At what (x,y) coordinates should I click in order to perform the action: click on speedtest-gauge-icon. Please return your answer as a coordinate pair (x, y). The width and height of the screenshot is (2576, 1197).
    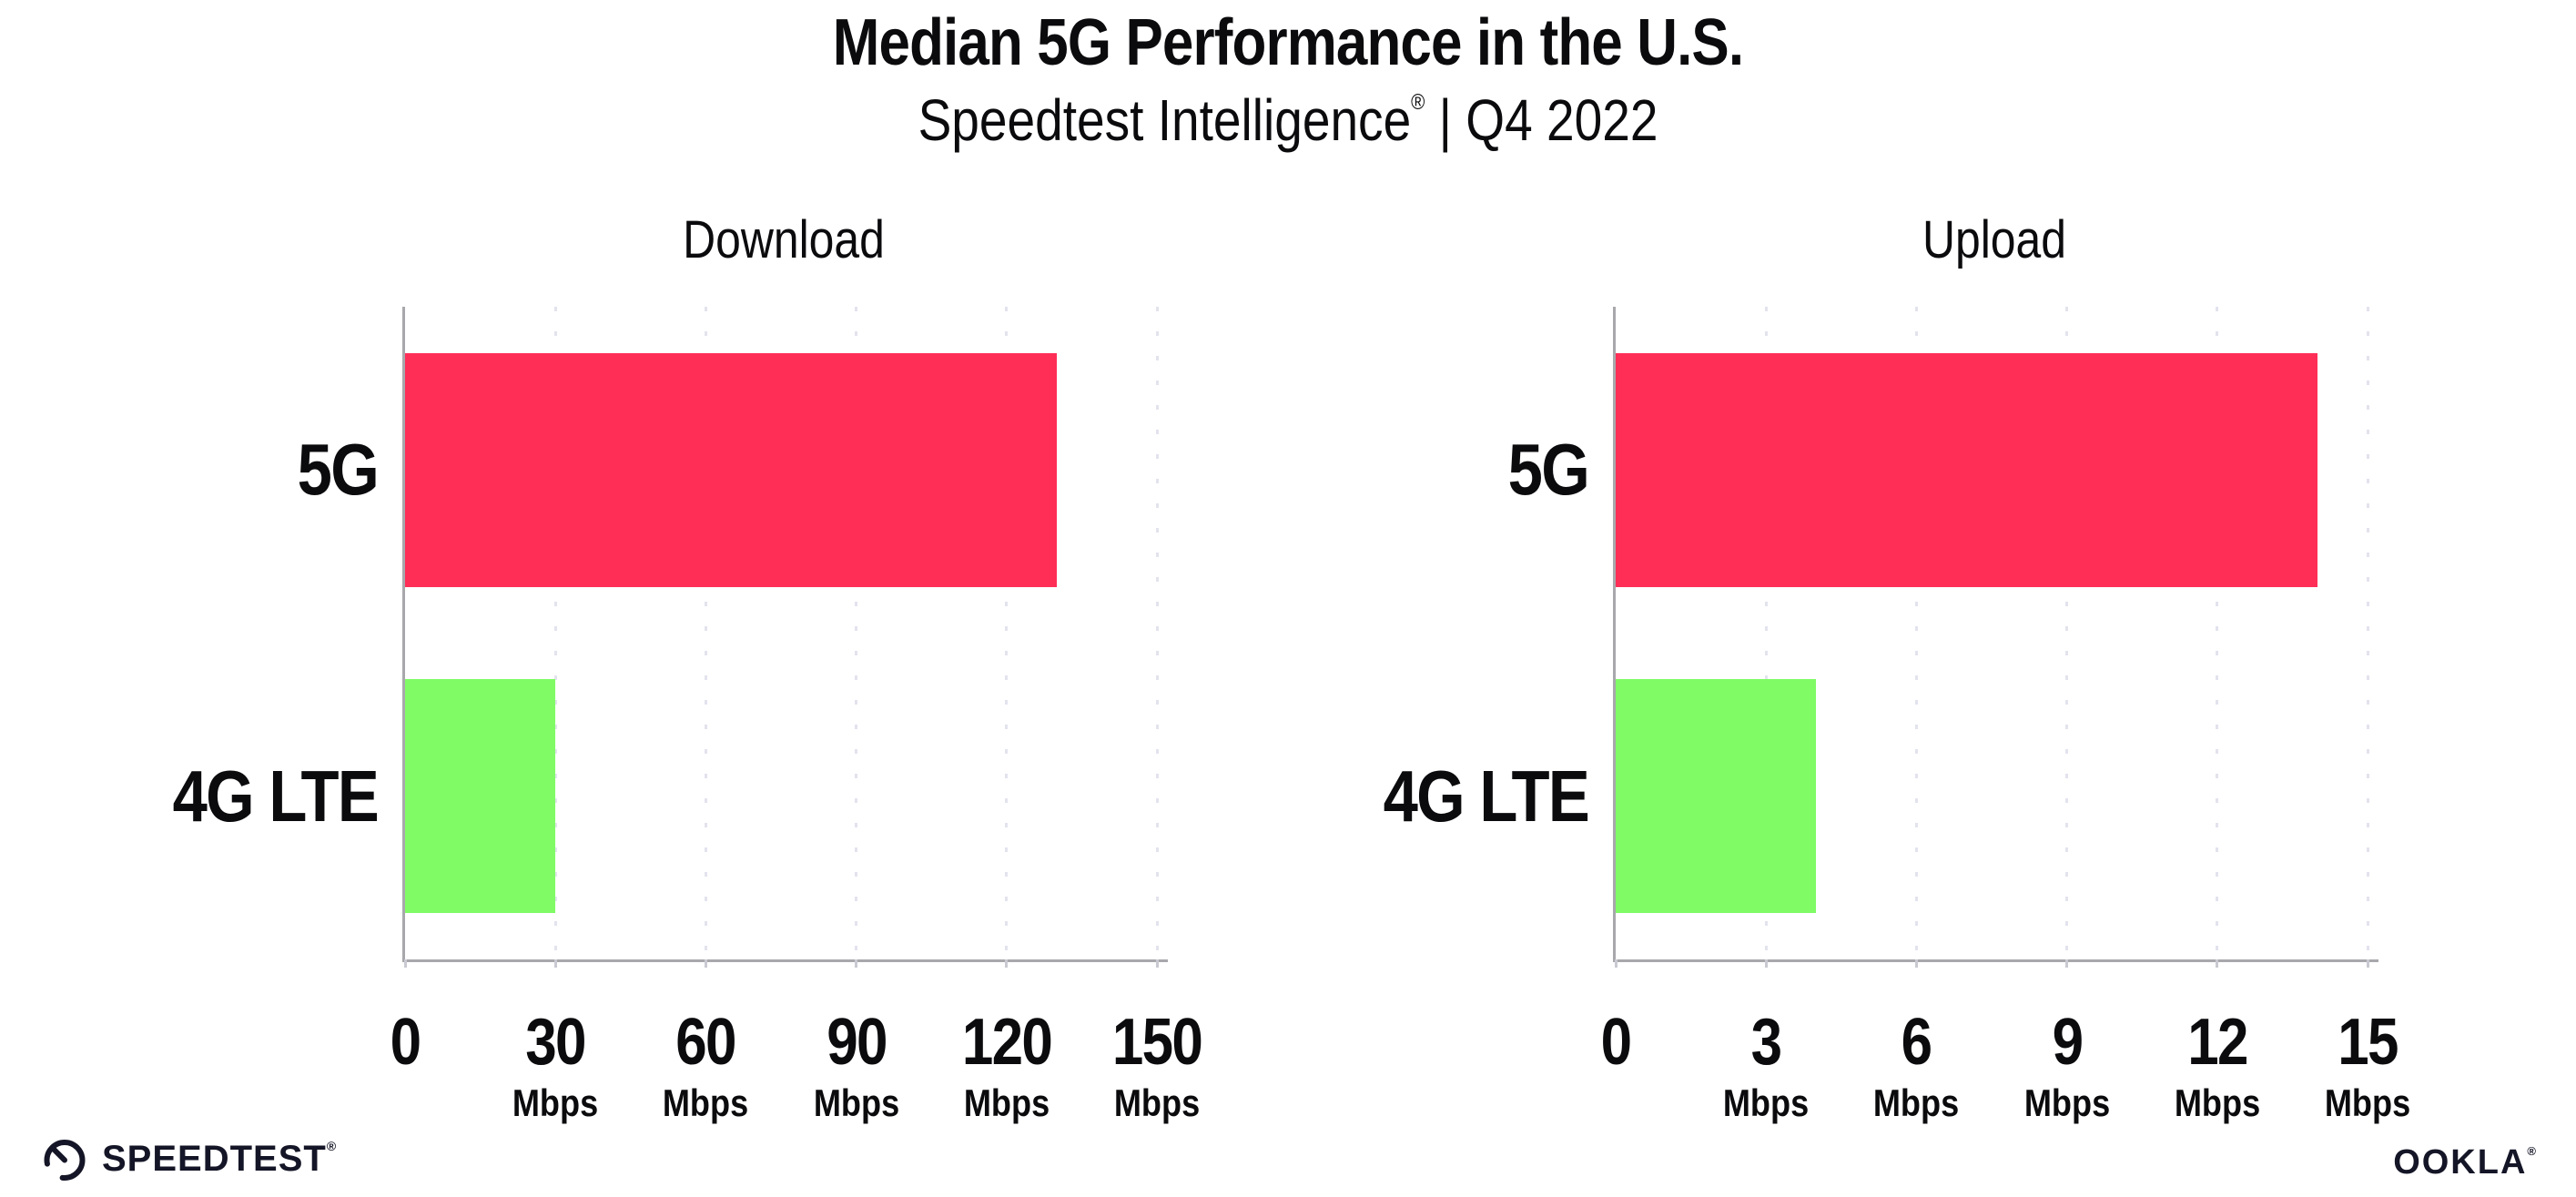
    Looking at the image, I should click on (65, 1160).